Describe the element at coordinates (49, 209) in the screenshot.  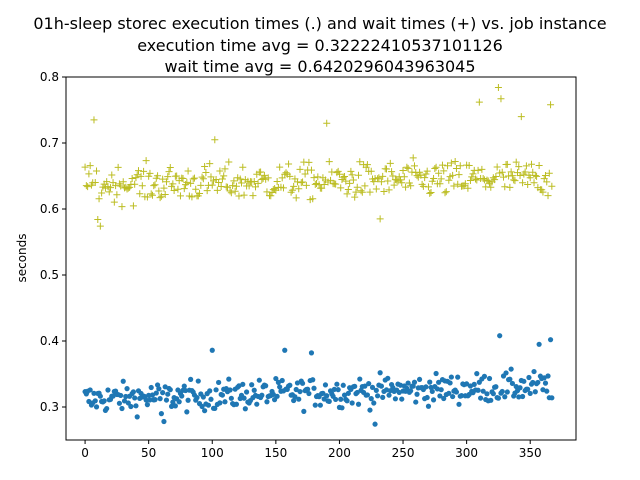
I see `y-tick-label: 0.6` at that location.